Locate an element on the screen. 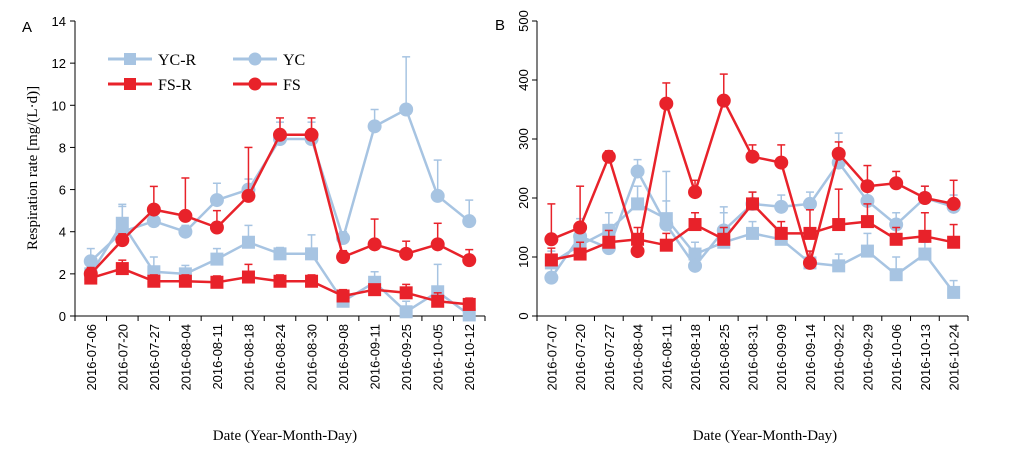 Image resolution: width=1024 pixels, height=456 pixels. panel-a-y-tick-label: 12 is located at coordinates (59, 63).